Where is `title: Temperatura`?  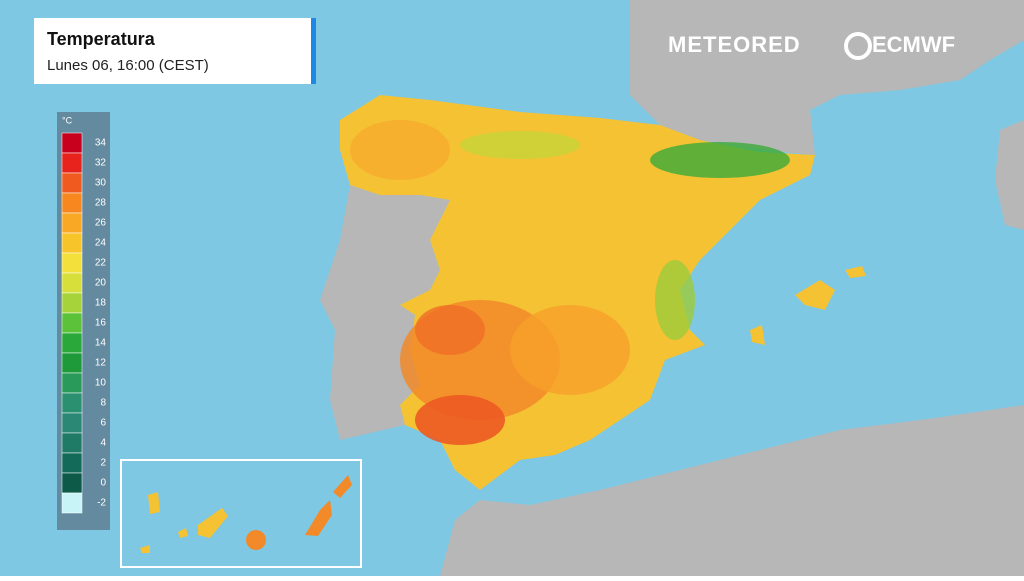
title: Temperatura is located at coordinates (101, 39).